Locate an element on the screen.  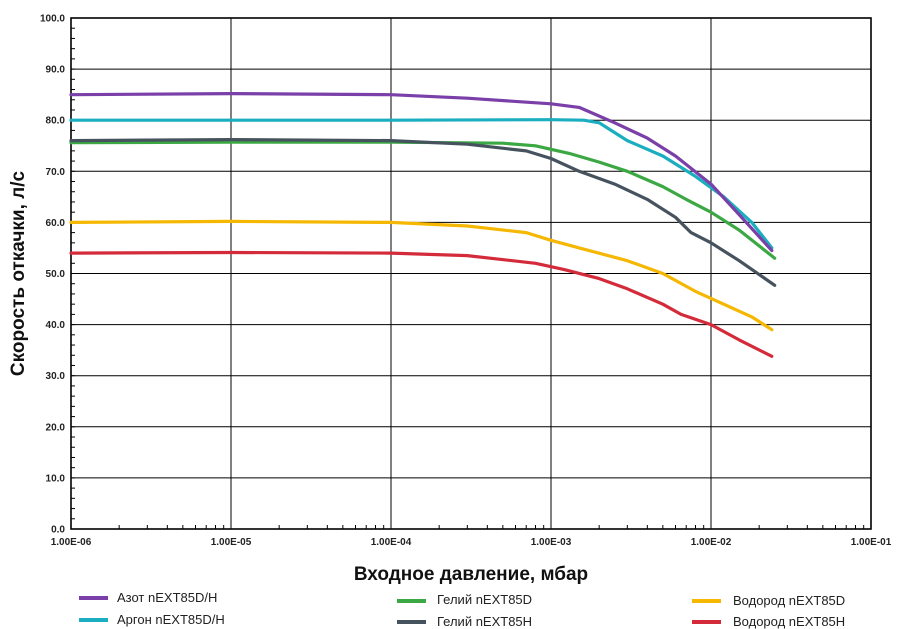
y-tick-label: 20.0 is located at coordinates (56, 427).